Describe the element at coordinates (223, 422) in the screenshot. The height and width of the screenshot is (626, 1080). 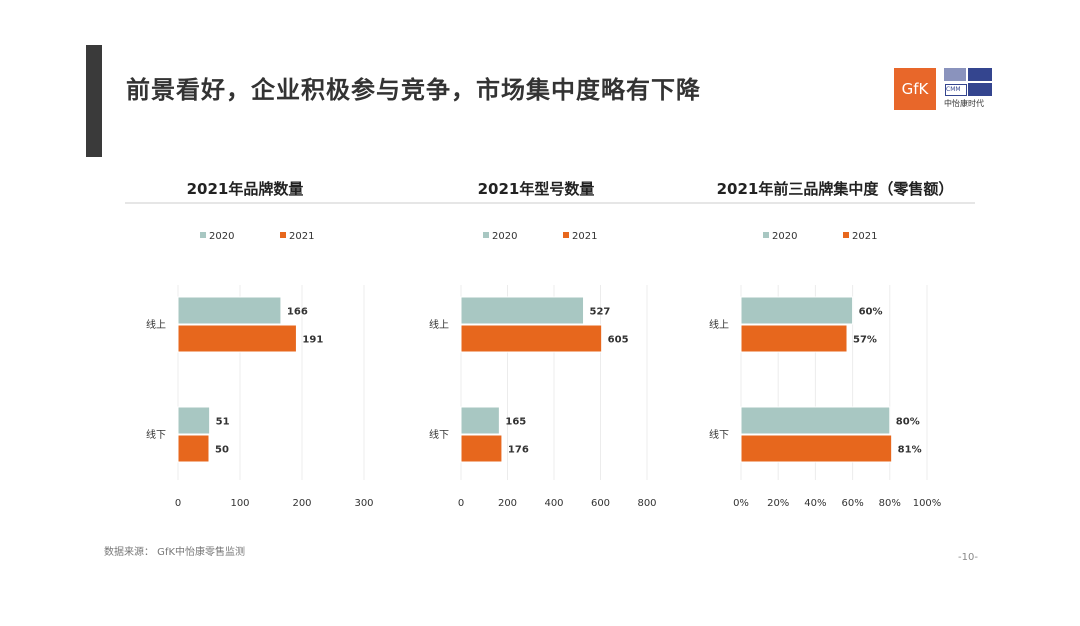
I see `data-label: 51` at that location.